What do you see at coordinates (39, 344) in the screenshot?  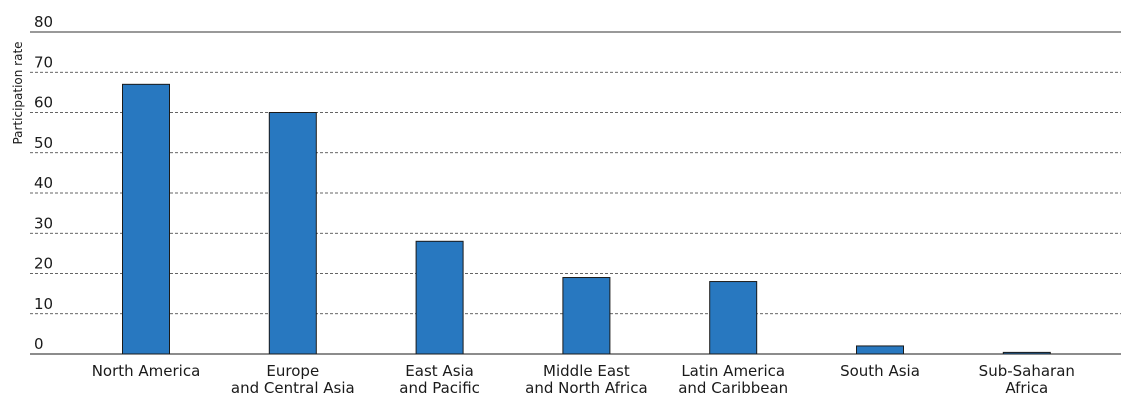 I see `y-tick-label: 0` at bounding box center [39, 344].